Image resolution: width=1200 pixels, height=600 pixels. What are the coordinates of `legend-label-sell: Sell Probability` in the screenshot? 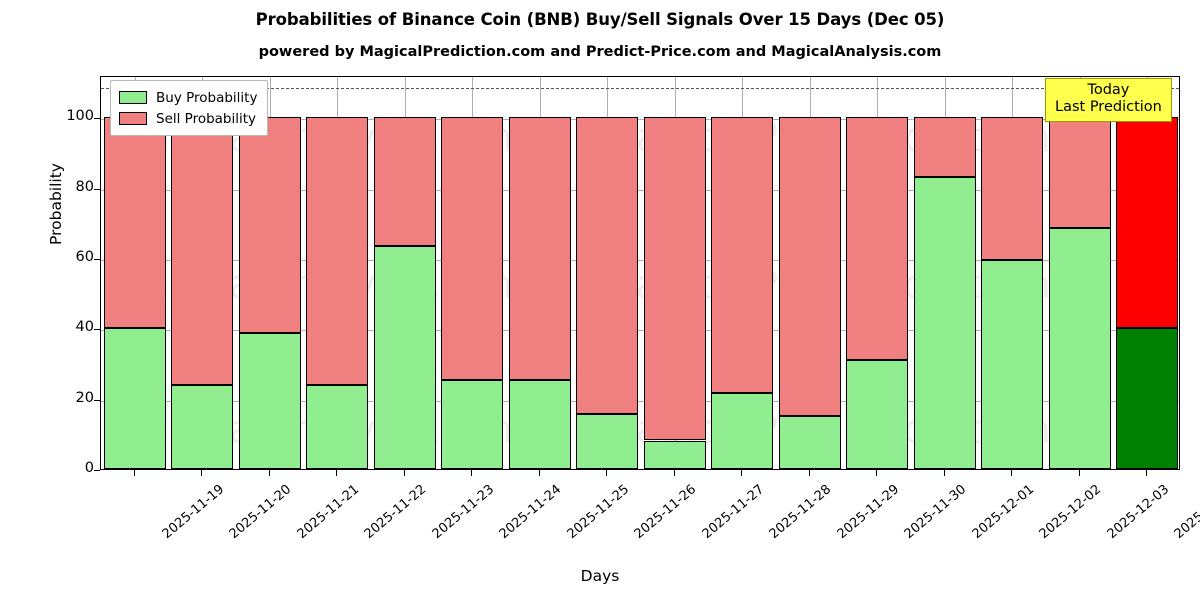 It's located at (206, 118).